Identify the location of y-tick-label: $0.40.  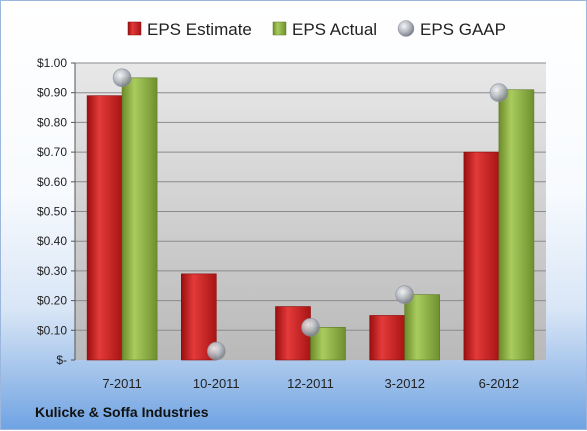
(52, 241).